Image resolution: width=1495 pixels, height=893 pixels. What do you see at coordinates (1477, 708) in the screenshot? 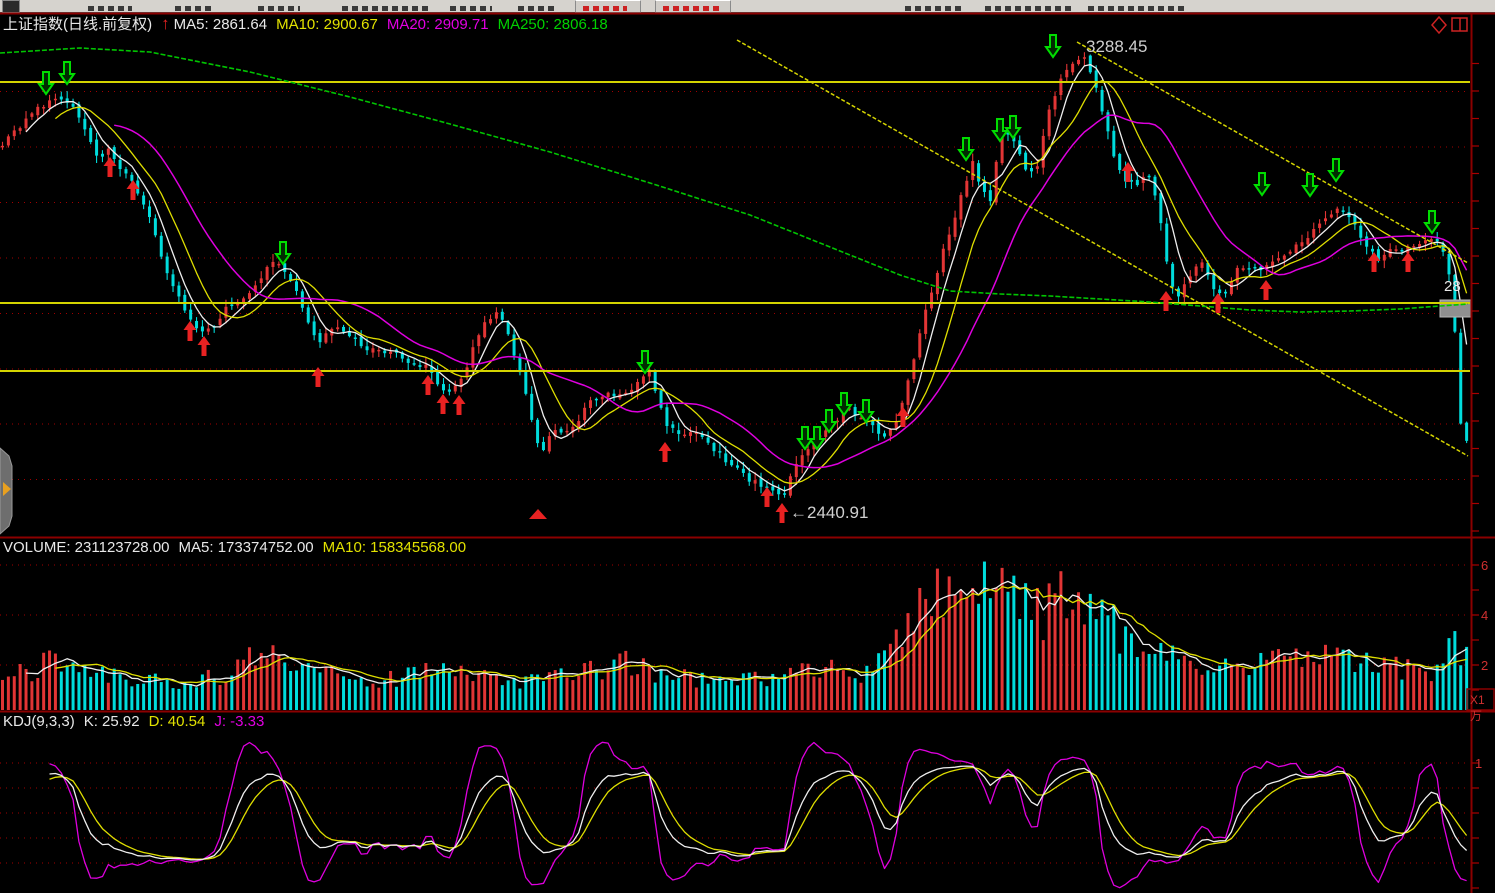
I see `volume-unit-label: X1万` at bounding box center [1477, 708].